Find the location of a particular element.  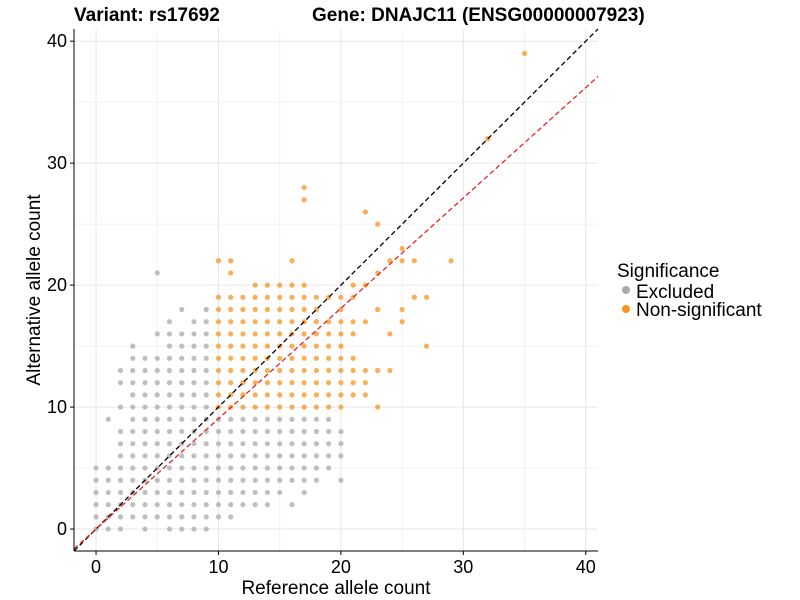

y-tick-label: 10 is located at coordinates (57, 407).